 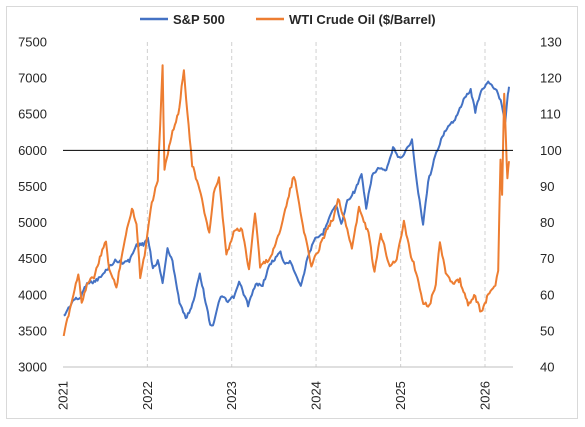 What do you see at coordinates (485, 395) in the screenshot?
I see `x-tick-label: 2026` at bounding box center [485, 395].